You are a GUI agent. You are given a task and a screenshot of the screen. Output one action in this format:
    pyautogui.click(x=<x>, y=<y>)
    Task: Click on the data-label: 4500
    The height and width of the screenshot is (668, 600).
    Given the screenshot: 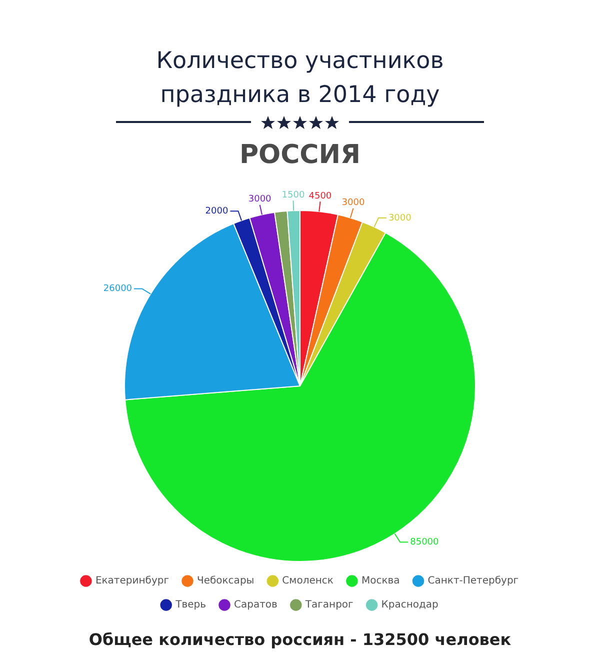 What is the action you would take?
    pyautogui.click(x=320, y=196)
    